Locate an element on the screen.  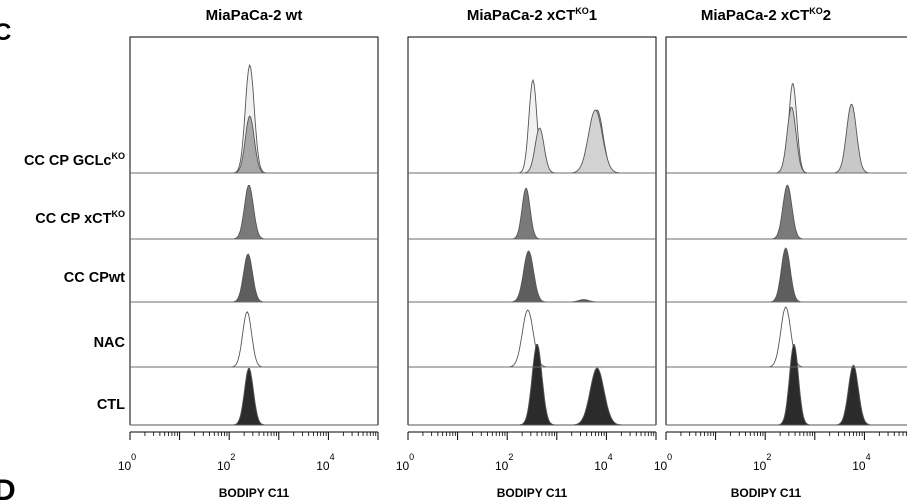
row-label: NAC is located at coordinates (110, 343).